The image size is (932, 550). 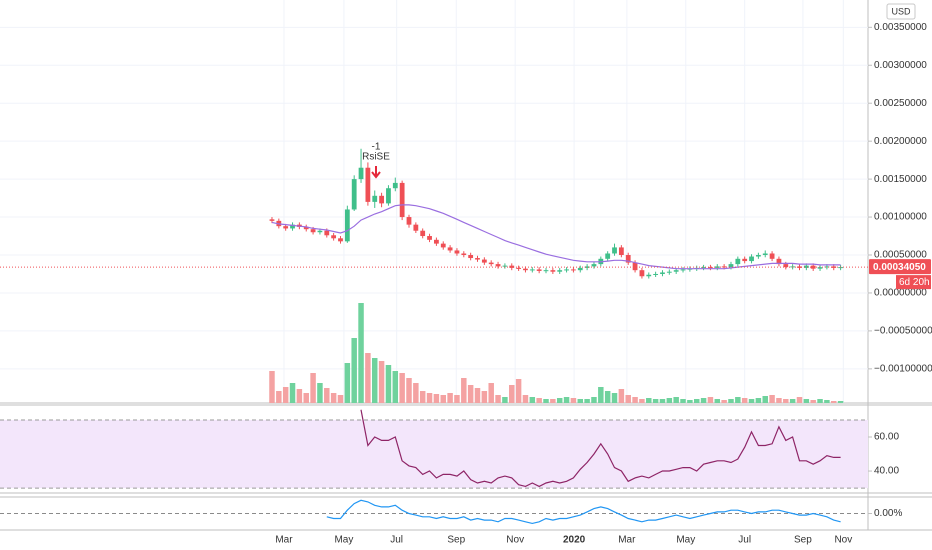 What do you see at coordinates (903, 368) in the screenshot?
I see `y-tick-label: −0.00100000` at bounding box center [903, 368].